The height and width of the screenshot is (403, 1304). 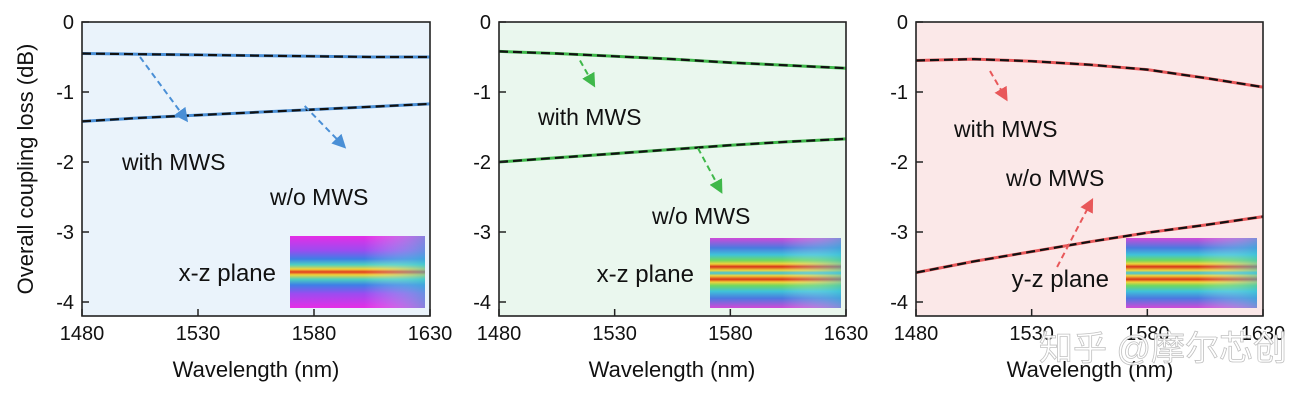 What do you see at coordinates (1163, 349) in the screenshot?
I see `watermark-text: 知乎 @摩尔芯创` at bounding box center [1163, 349].